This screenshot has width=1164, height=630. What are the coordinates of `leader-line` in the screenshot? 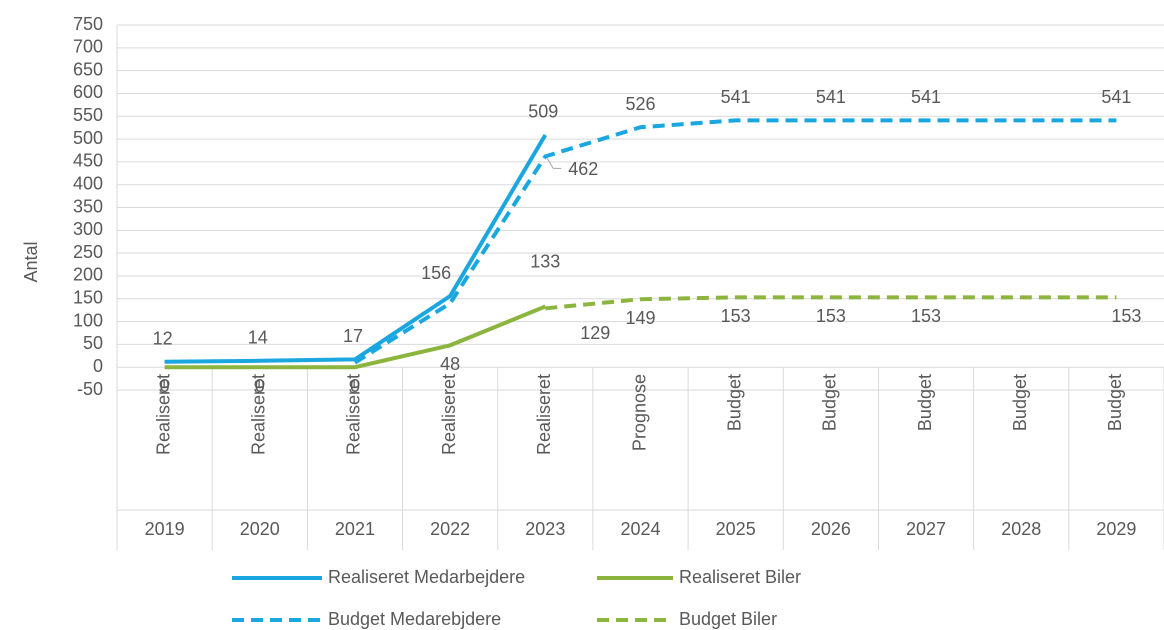 It's located at (554, 163).